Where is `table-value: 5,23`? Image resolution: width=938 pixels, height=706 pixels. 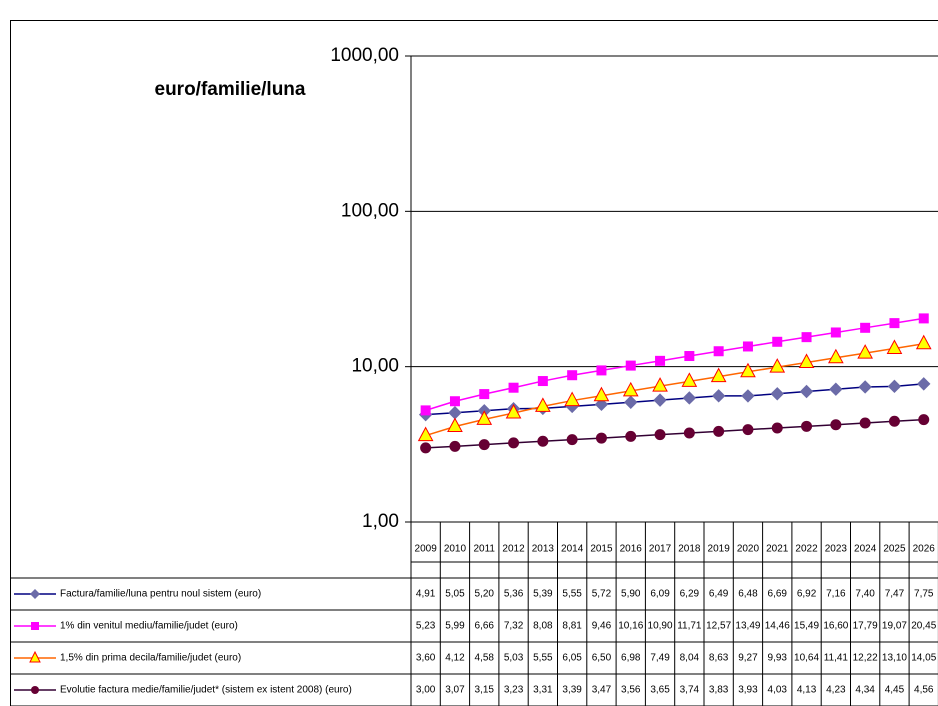 table-value: 5,23 is located at coordinates (426, 626).